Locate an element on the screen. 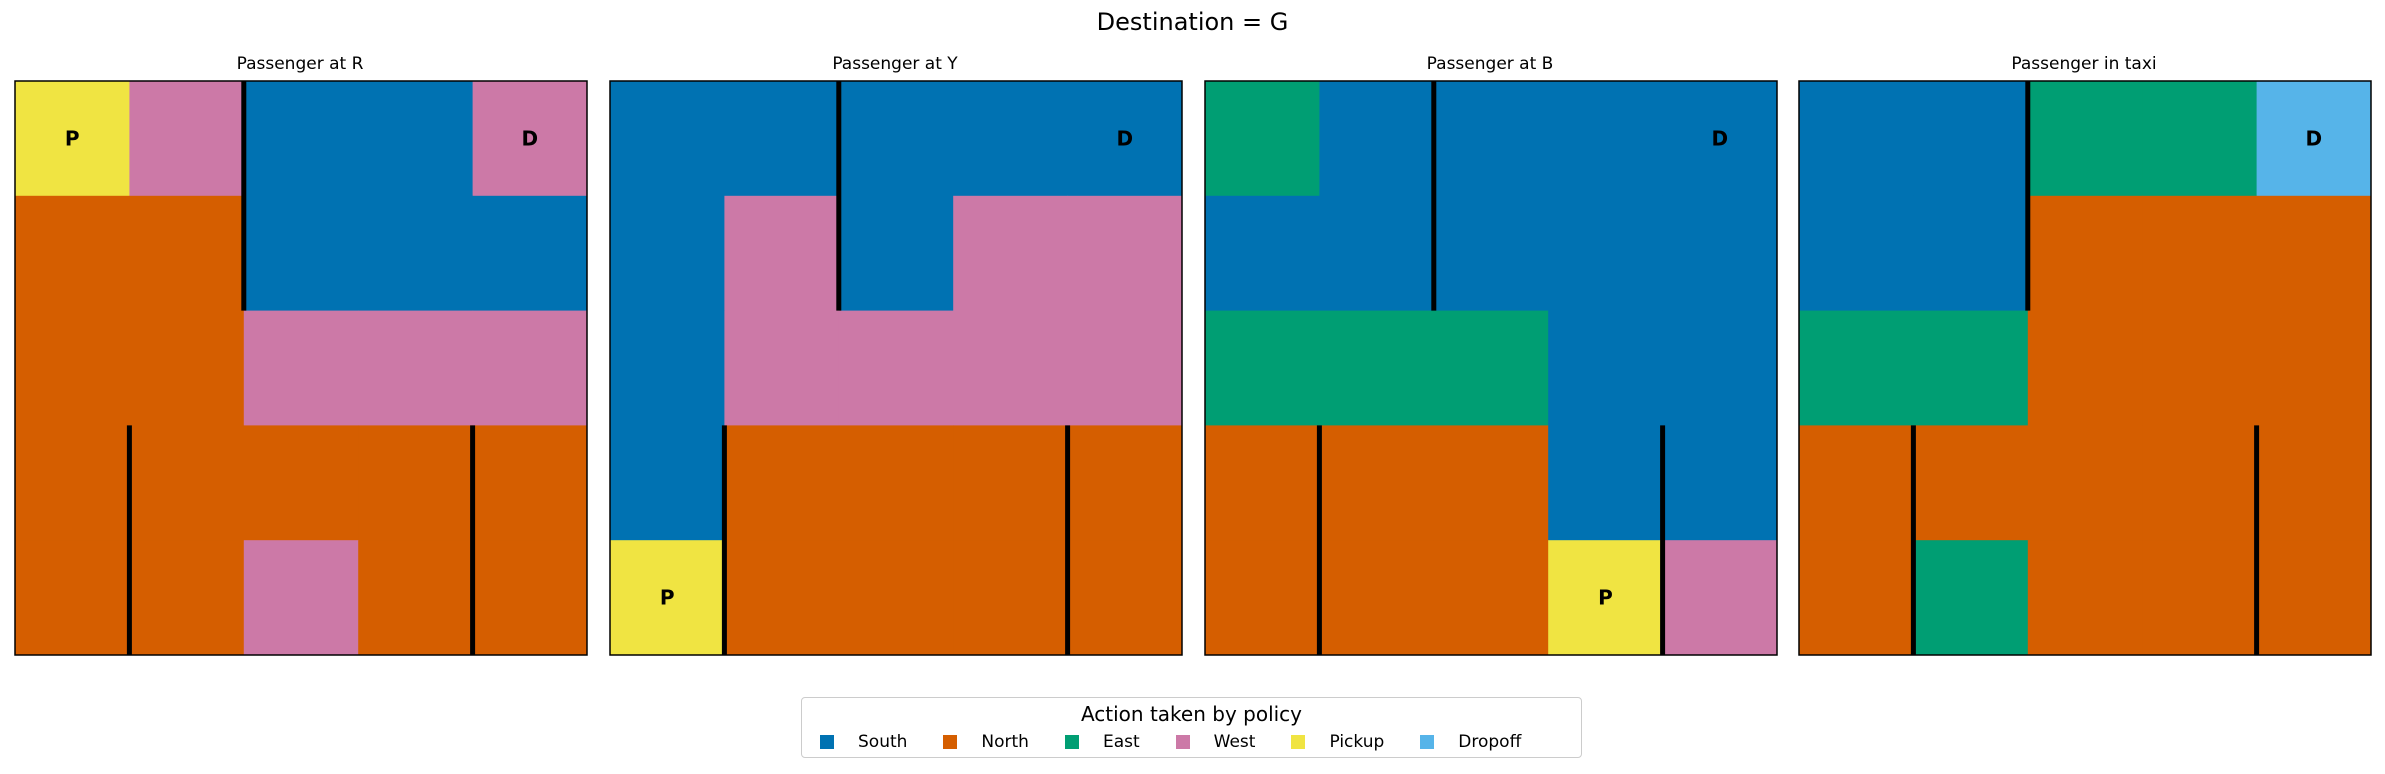  cell-3-3-south is located at coordinates (1606, 483).